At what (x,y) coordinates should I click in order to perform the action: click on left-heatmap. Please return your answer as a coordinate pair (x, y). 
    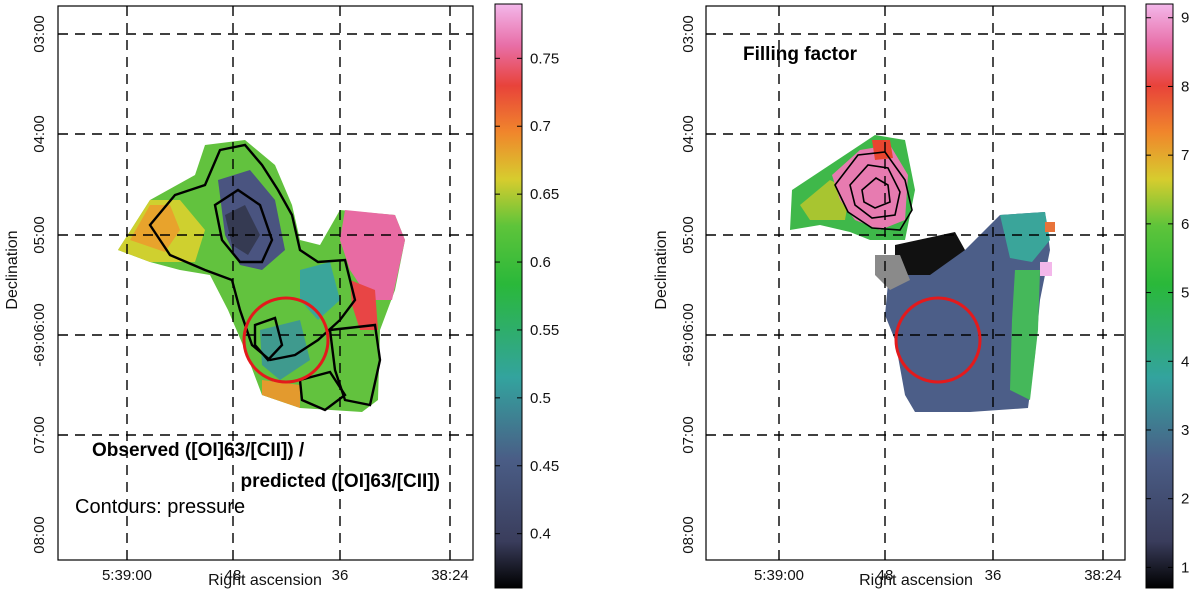
    Looking at the image, I should click on (261, 276).